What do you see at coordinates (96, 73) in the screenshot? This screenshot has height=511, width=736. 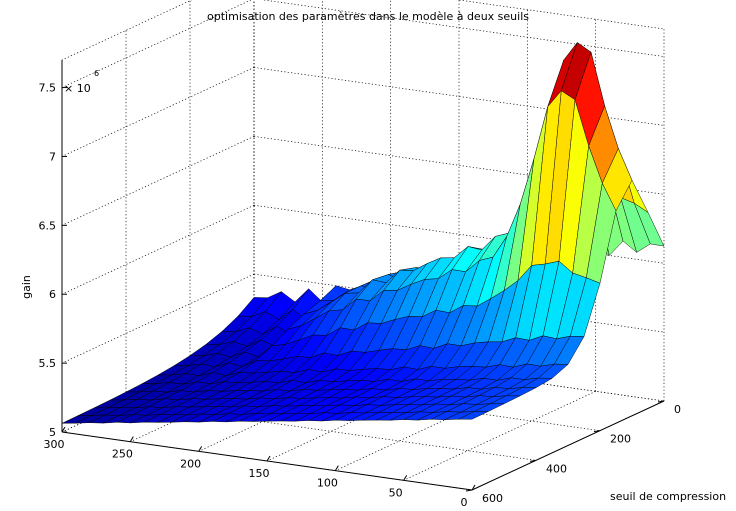 I see `z-multiplier-exponent: 6` at bounding box center [96, 73].